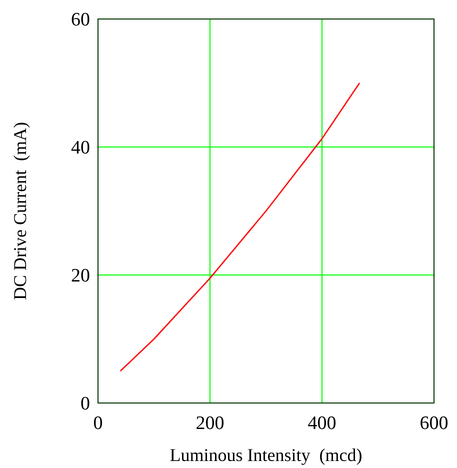  Describe the element at coordinates (80, 20) in the screenshot. I see `y-tick-label: 60` at that location.